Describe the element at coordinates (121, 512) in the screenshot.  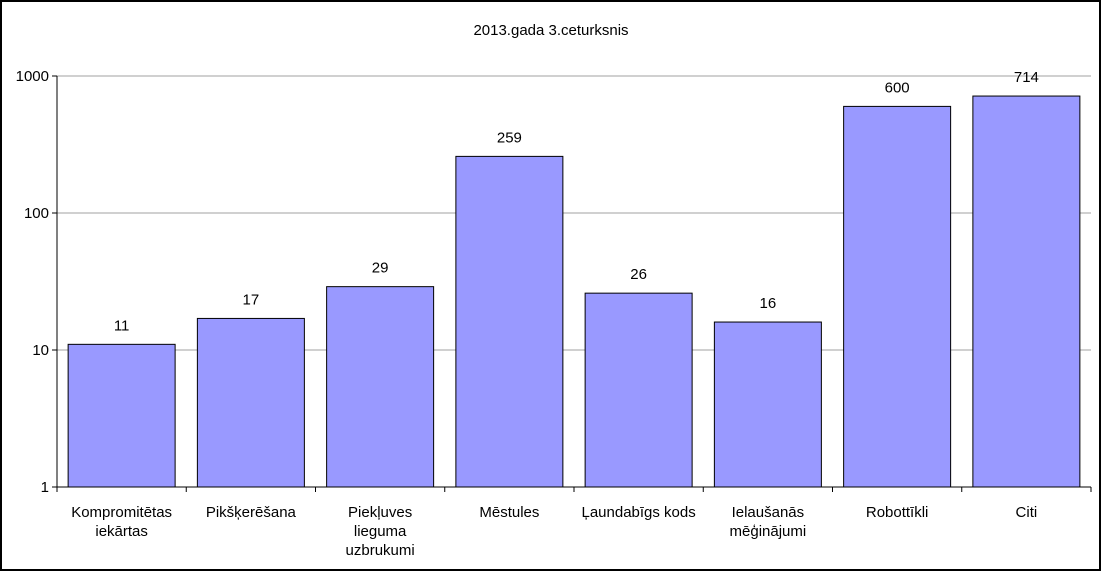
I see `category-label: Kompromitētas` at that location.